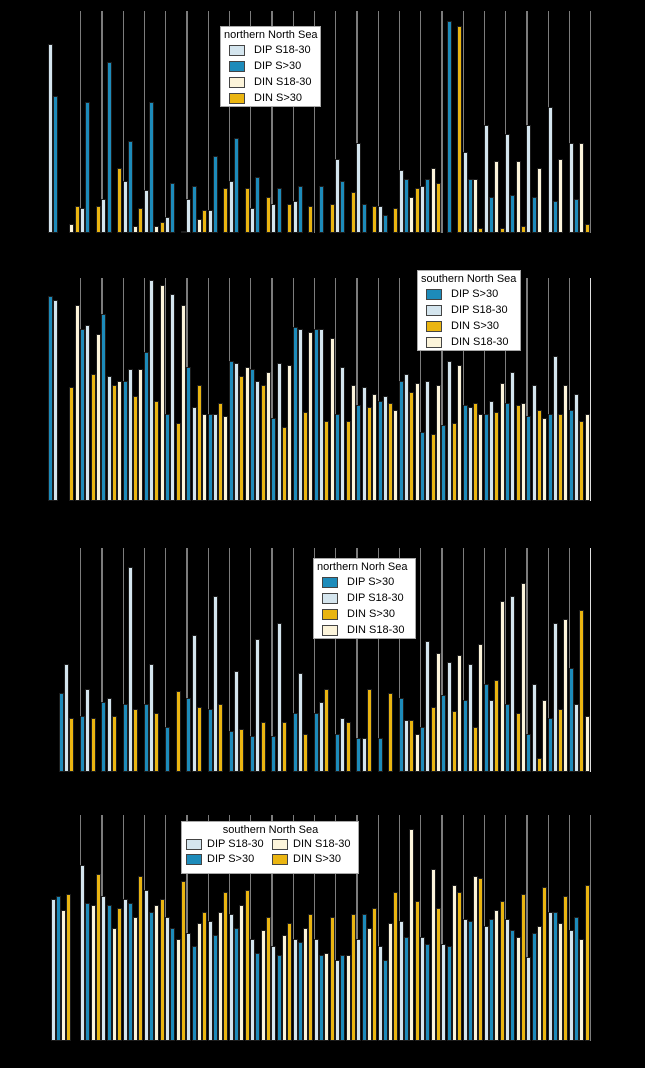 Image resolution: width=645 pixels, height=1068 pixels. Describe the element at coordinates (283, 81) in the screenshot. I see `legend-label: DIN S18-30` at that location.